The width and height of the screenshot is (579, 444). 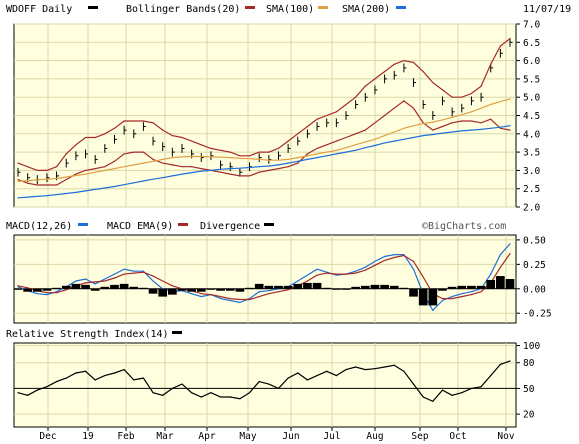 What do you see at coordinates (528, 381) in the screenshot?
I see `rsi-y-axis: 100 80 50 20` at bounding box center [528, 381].